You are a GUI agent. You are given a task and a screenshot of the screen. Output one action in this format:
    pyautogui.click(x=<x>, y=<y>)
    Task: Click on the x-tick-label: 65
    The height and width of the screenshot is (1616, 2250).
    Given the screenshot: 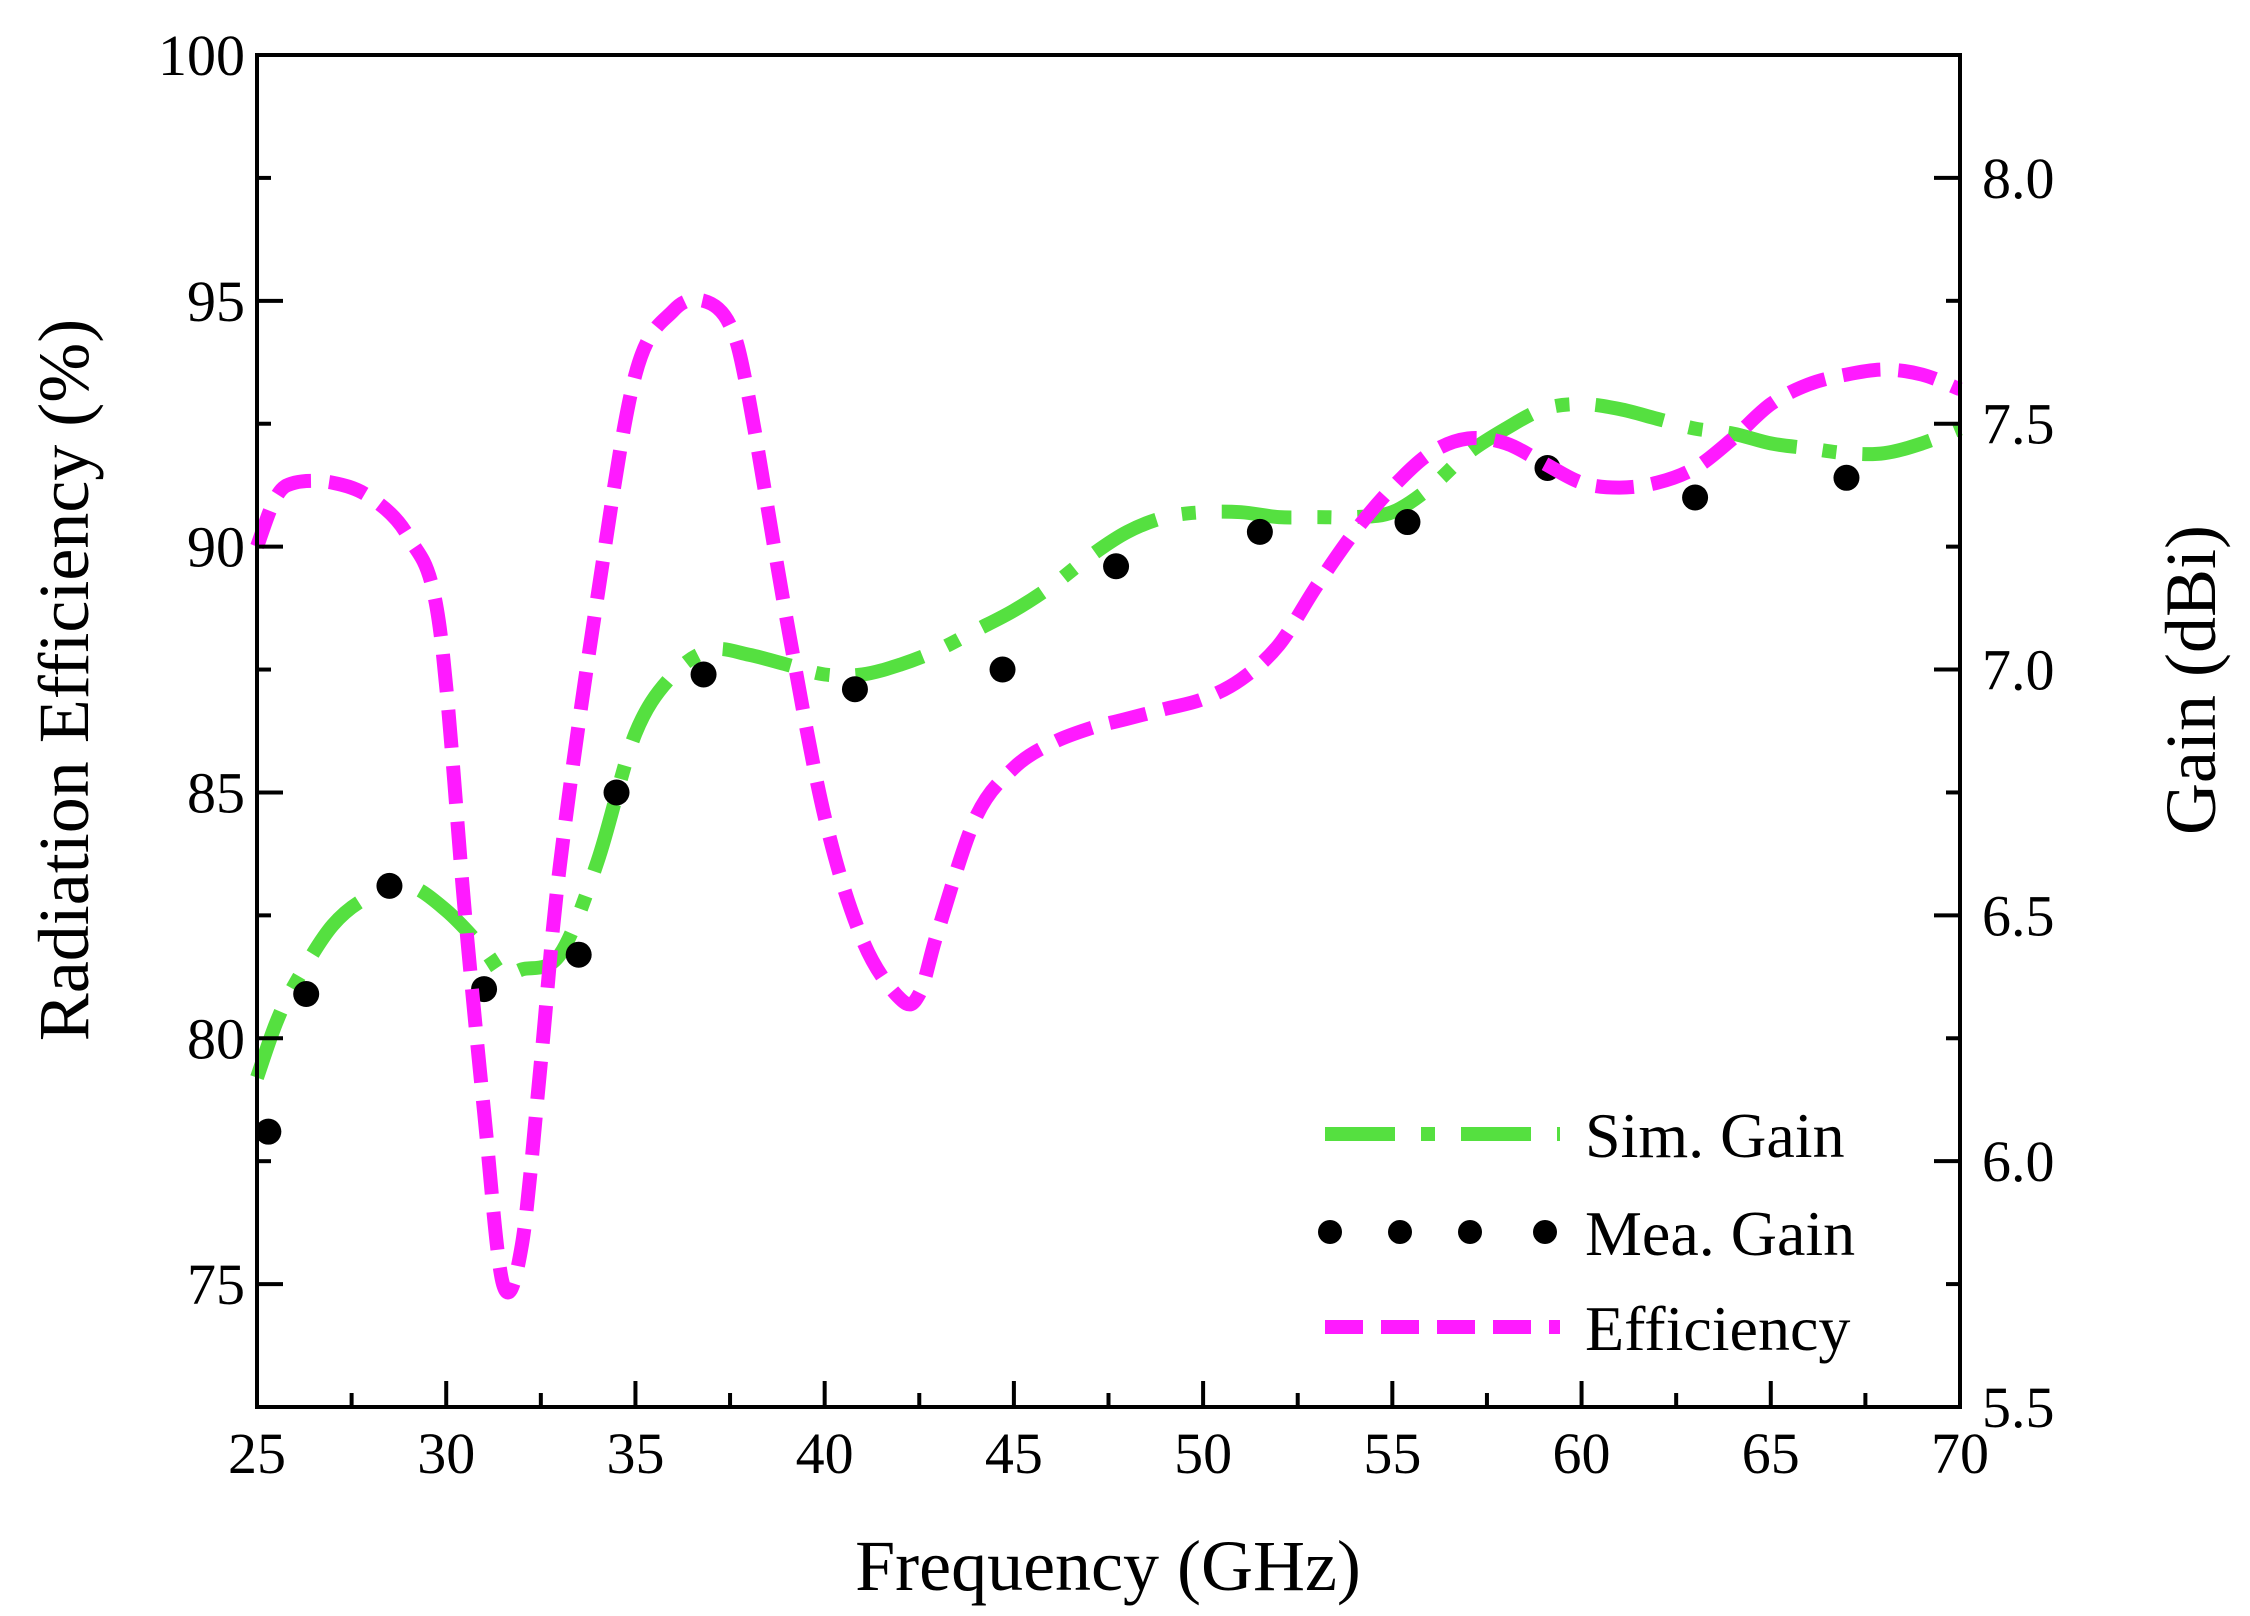 What is the action you would take?
    pyautogui.click(x=1771, y=1453)
    